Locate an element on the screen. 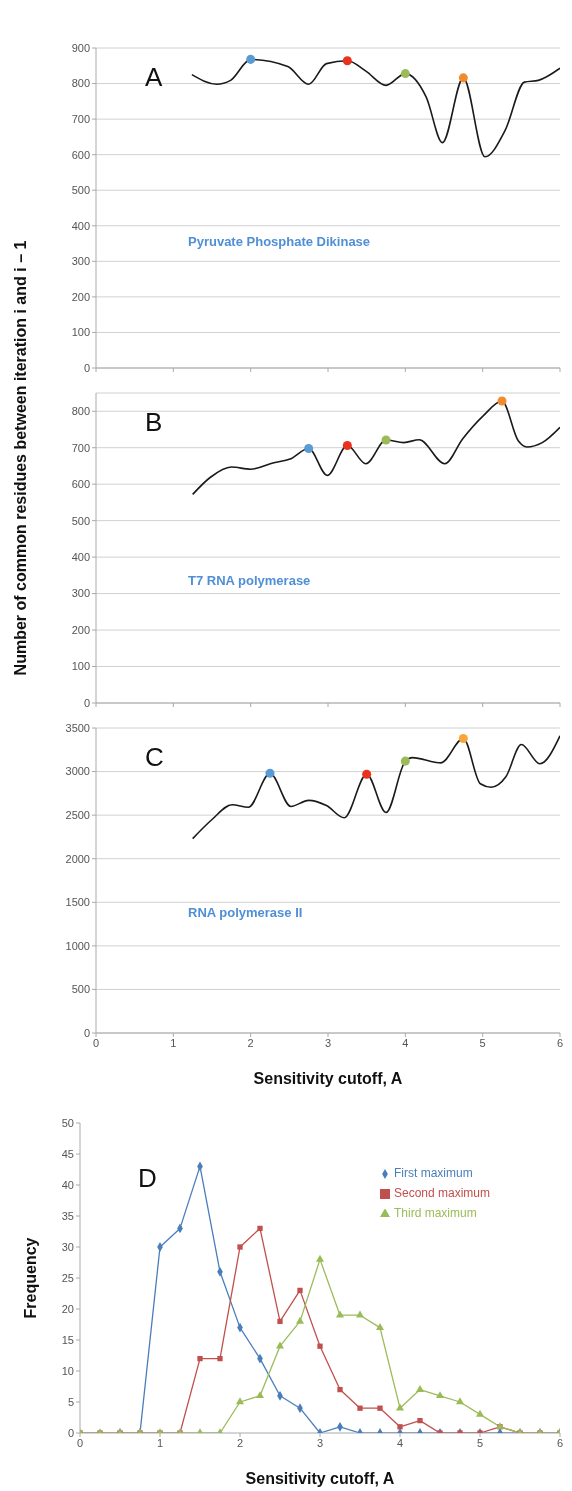  y-tick-label: 35 is located at coordinates (67, 1215).